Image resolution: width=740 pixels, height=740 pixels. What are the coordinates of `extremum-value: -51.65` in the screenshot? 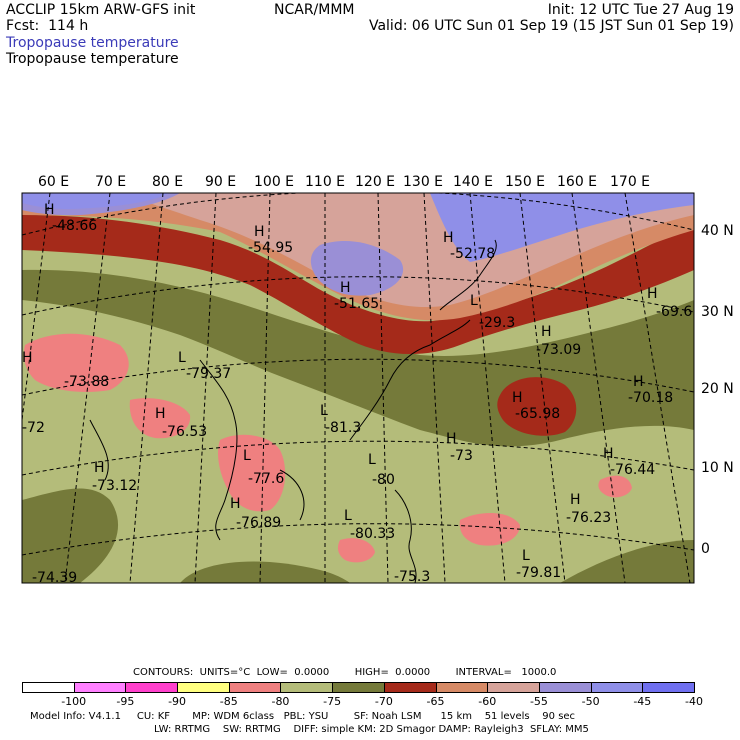 It's located at (356, 304).